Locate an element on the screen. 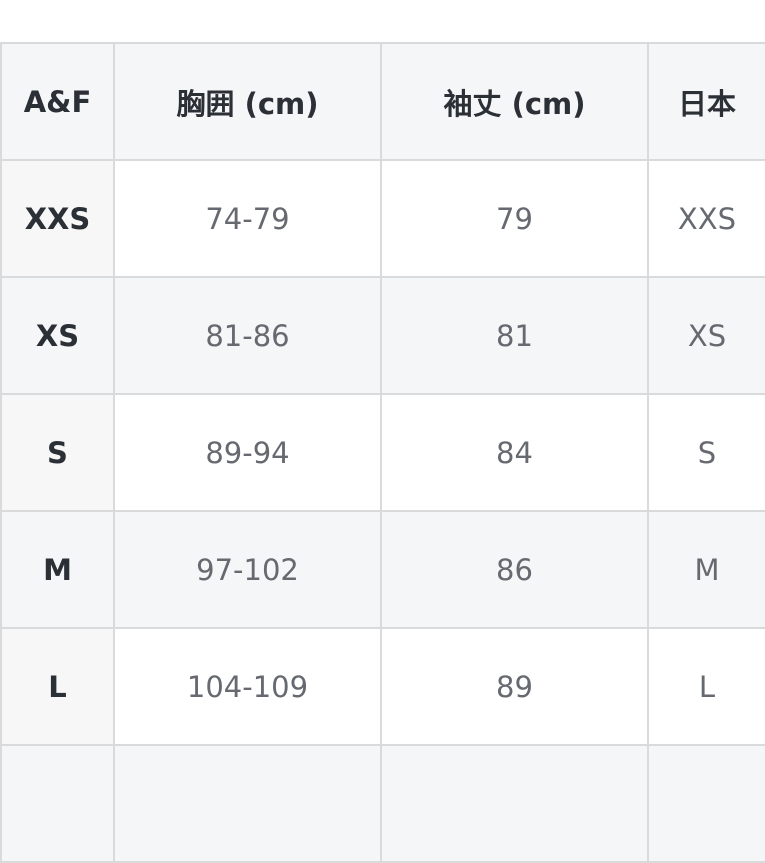 Image resolution: width=765 pixels, height=863 pixels. table-row: XXS 74-79 79 XXS is located at coordinates (382, 218).